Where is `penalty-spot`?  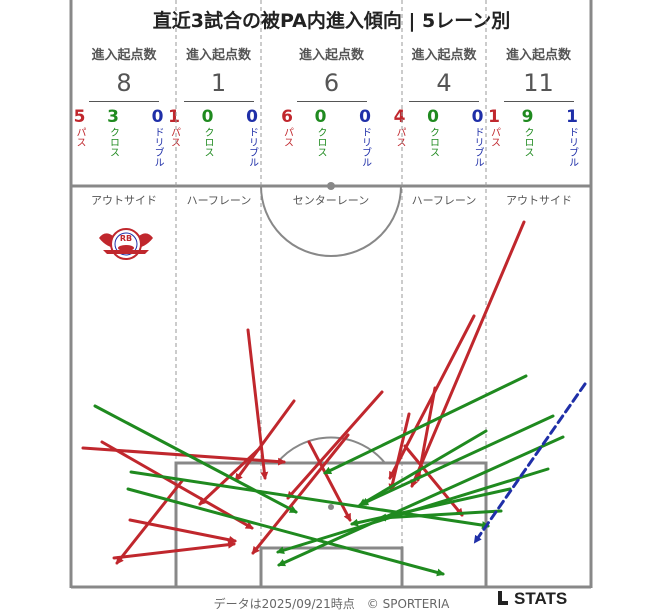
penalty-spot is located at coordinates (331, 507).